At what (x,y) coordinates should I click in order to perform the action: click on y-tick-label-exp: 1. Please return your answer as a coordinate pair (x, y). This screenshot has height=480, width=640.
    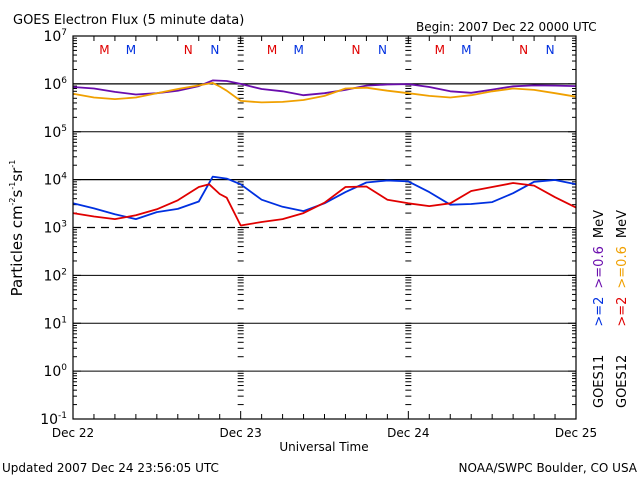
    Looking at the image, I should click on (64, 320).